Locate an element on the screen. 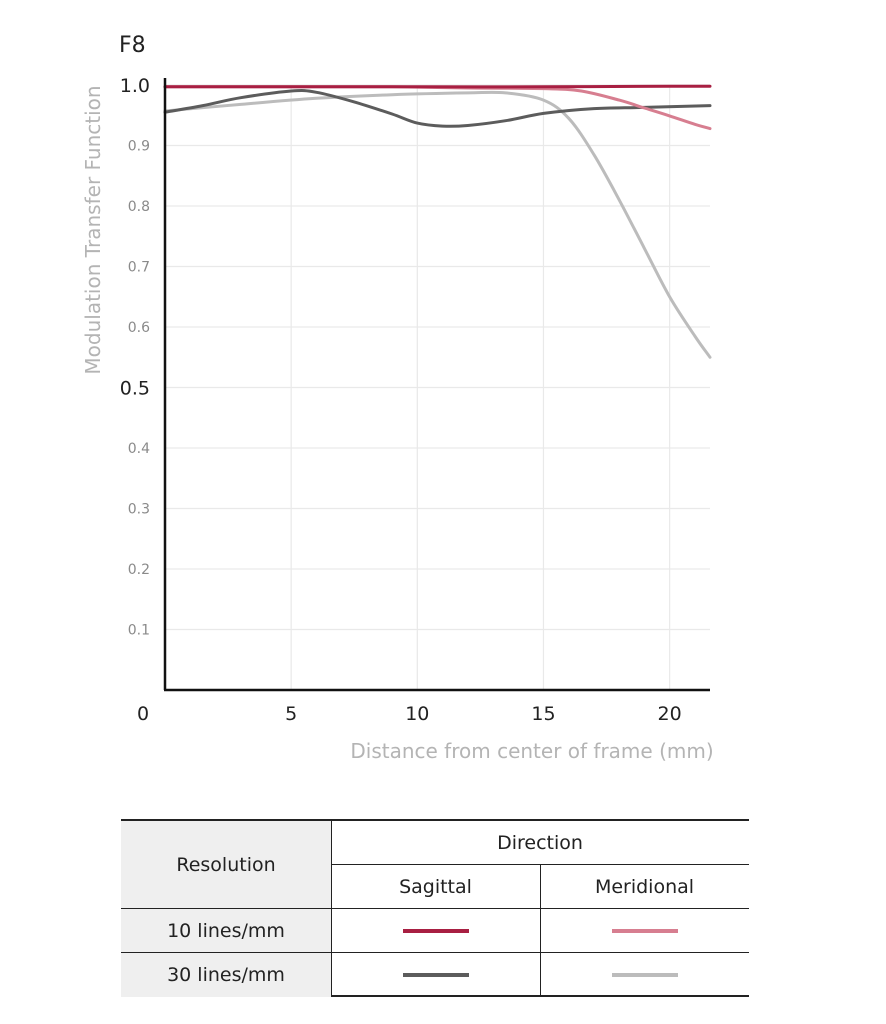 This screenshot has height=1024, width=886. row-30-meridional-cell is located at coordinates (644, 975).